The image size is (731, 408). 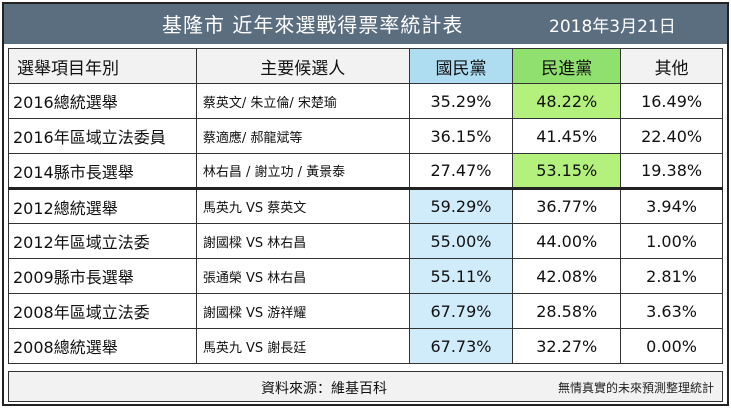 I want to click on table-row: 2008年區域立法委 謝國樑 VS 游祥耀 67.79% 28.58% 3.63%, so click(x=365, y=311).